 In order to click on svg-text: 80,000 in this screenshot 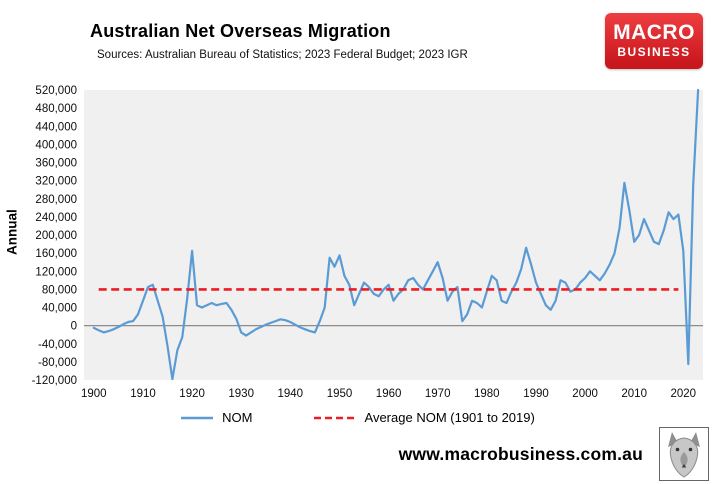, I will do `click(59, 290)`.